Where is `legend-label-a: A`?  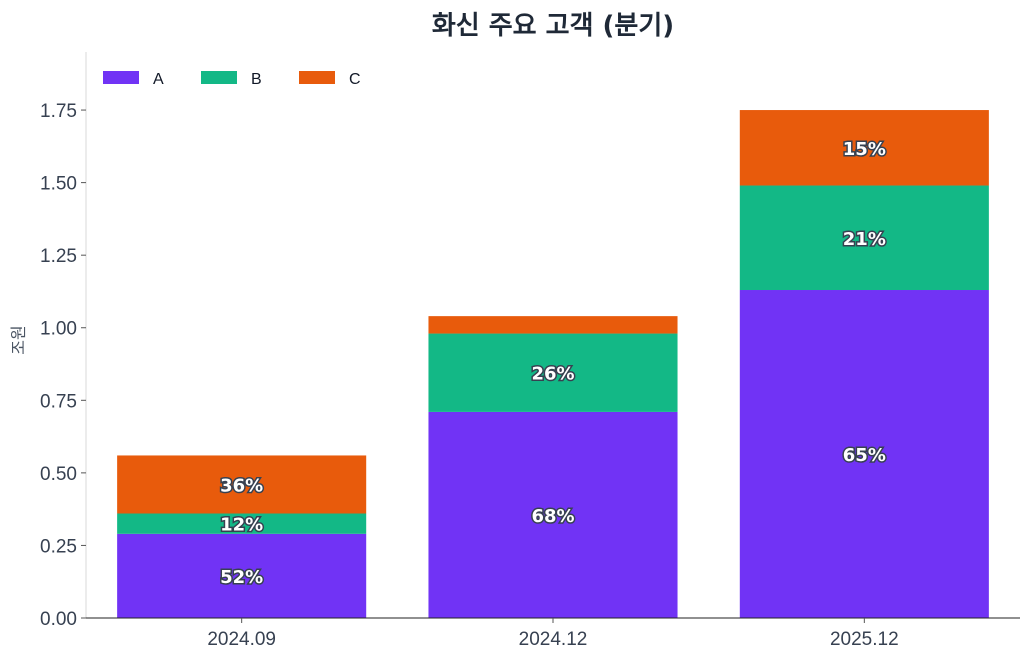 legend-label-a: A is located at coordinates (158, 79).